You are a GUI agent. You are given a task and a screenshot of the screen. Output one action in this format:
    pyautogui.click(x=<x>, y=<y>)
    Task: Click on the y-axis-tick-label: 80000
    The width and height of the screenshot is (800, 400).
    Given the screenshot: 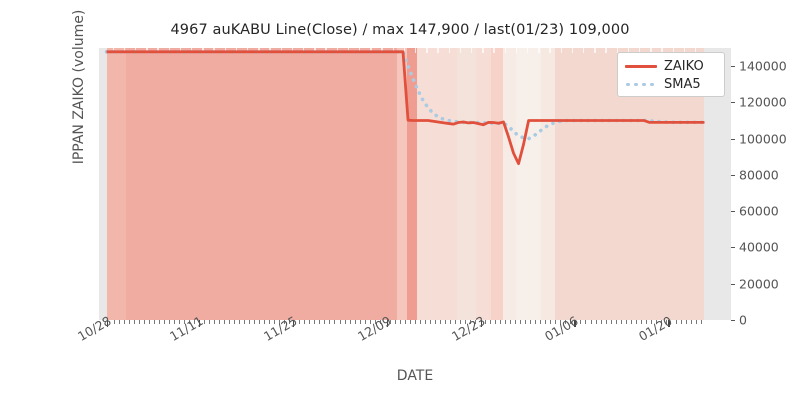 What is the action you would take?
    pyautogui.click(x=759, y=175)
    